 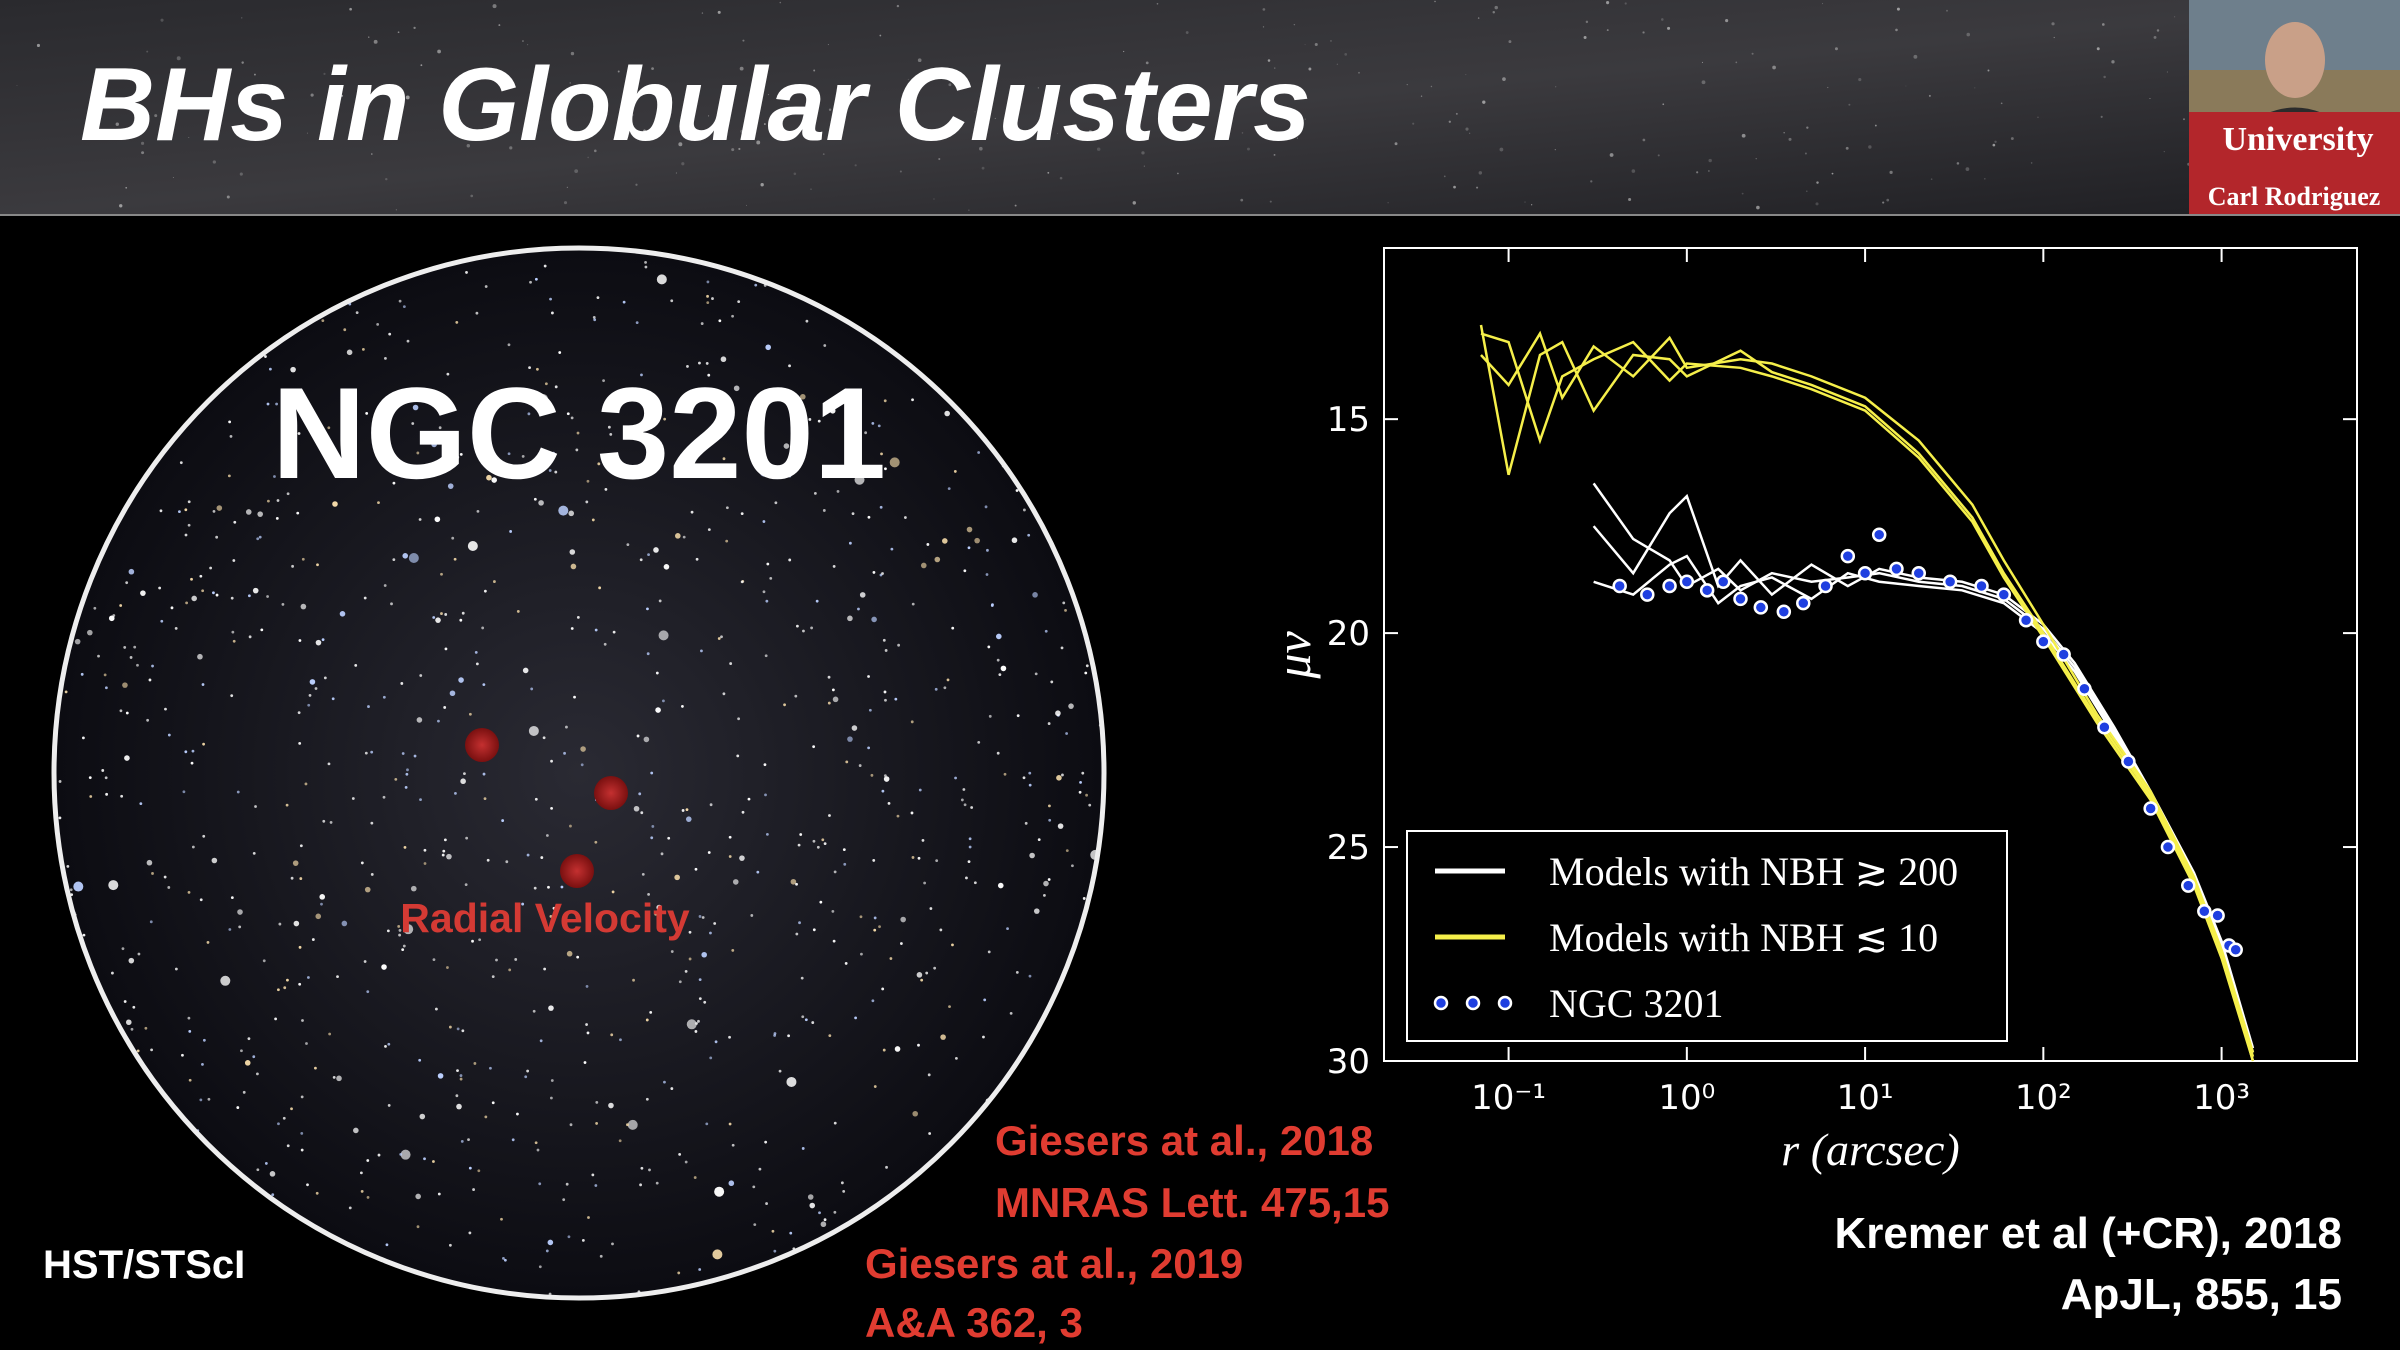 What do you see at coordinates (2221, 1098) in the screenshot?
I see `x-tick-label: 10³` at bounding box center [2221, 1098].